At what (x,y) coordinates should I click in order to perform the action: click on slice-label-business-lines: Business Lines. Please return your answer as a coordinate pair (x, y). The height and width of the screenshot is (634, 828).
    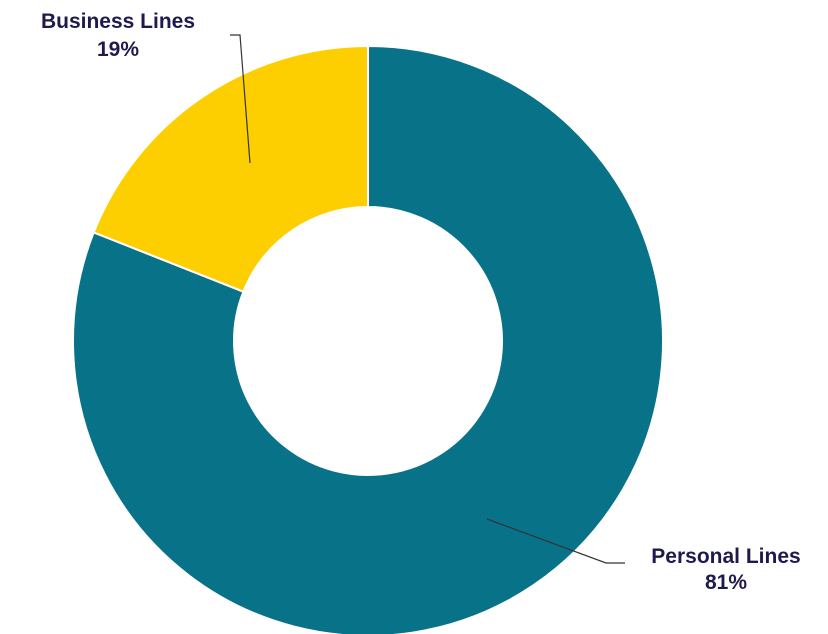
    Looking at the image, I should click on (118, 21).